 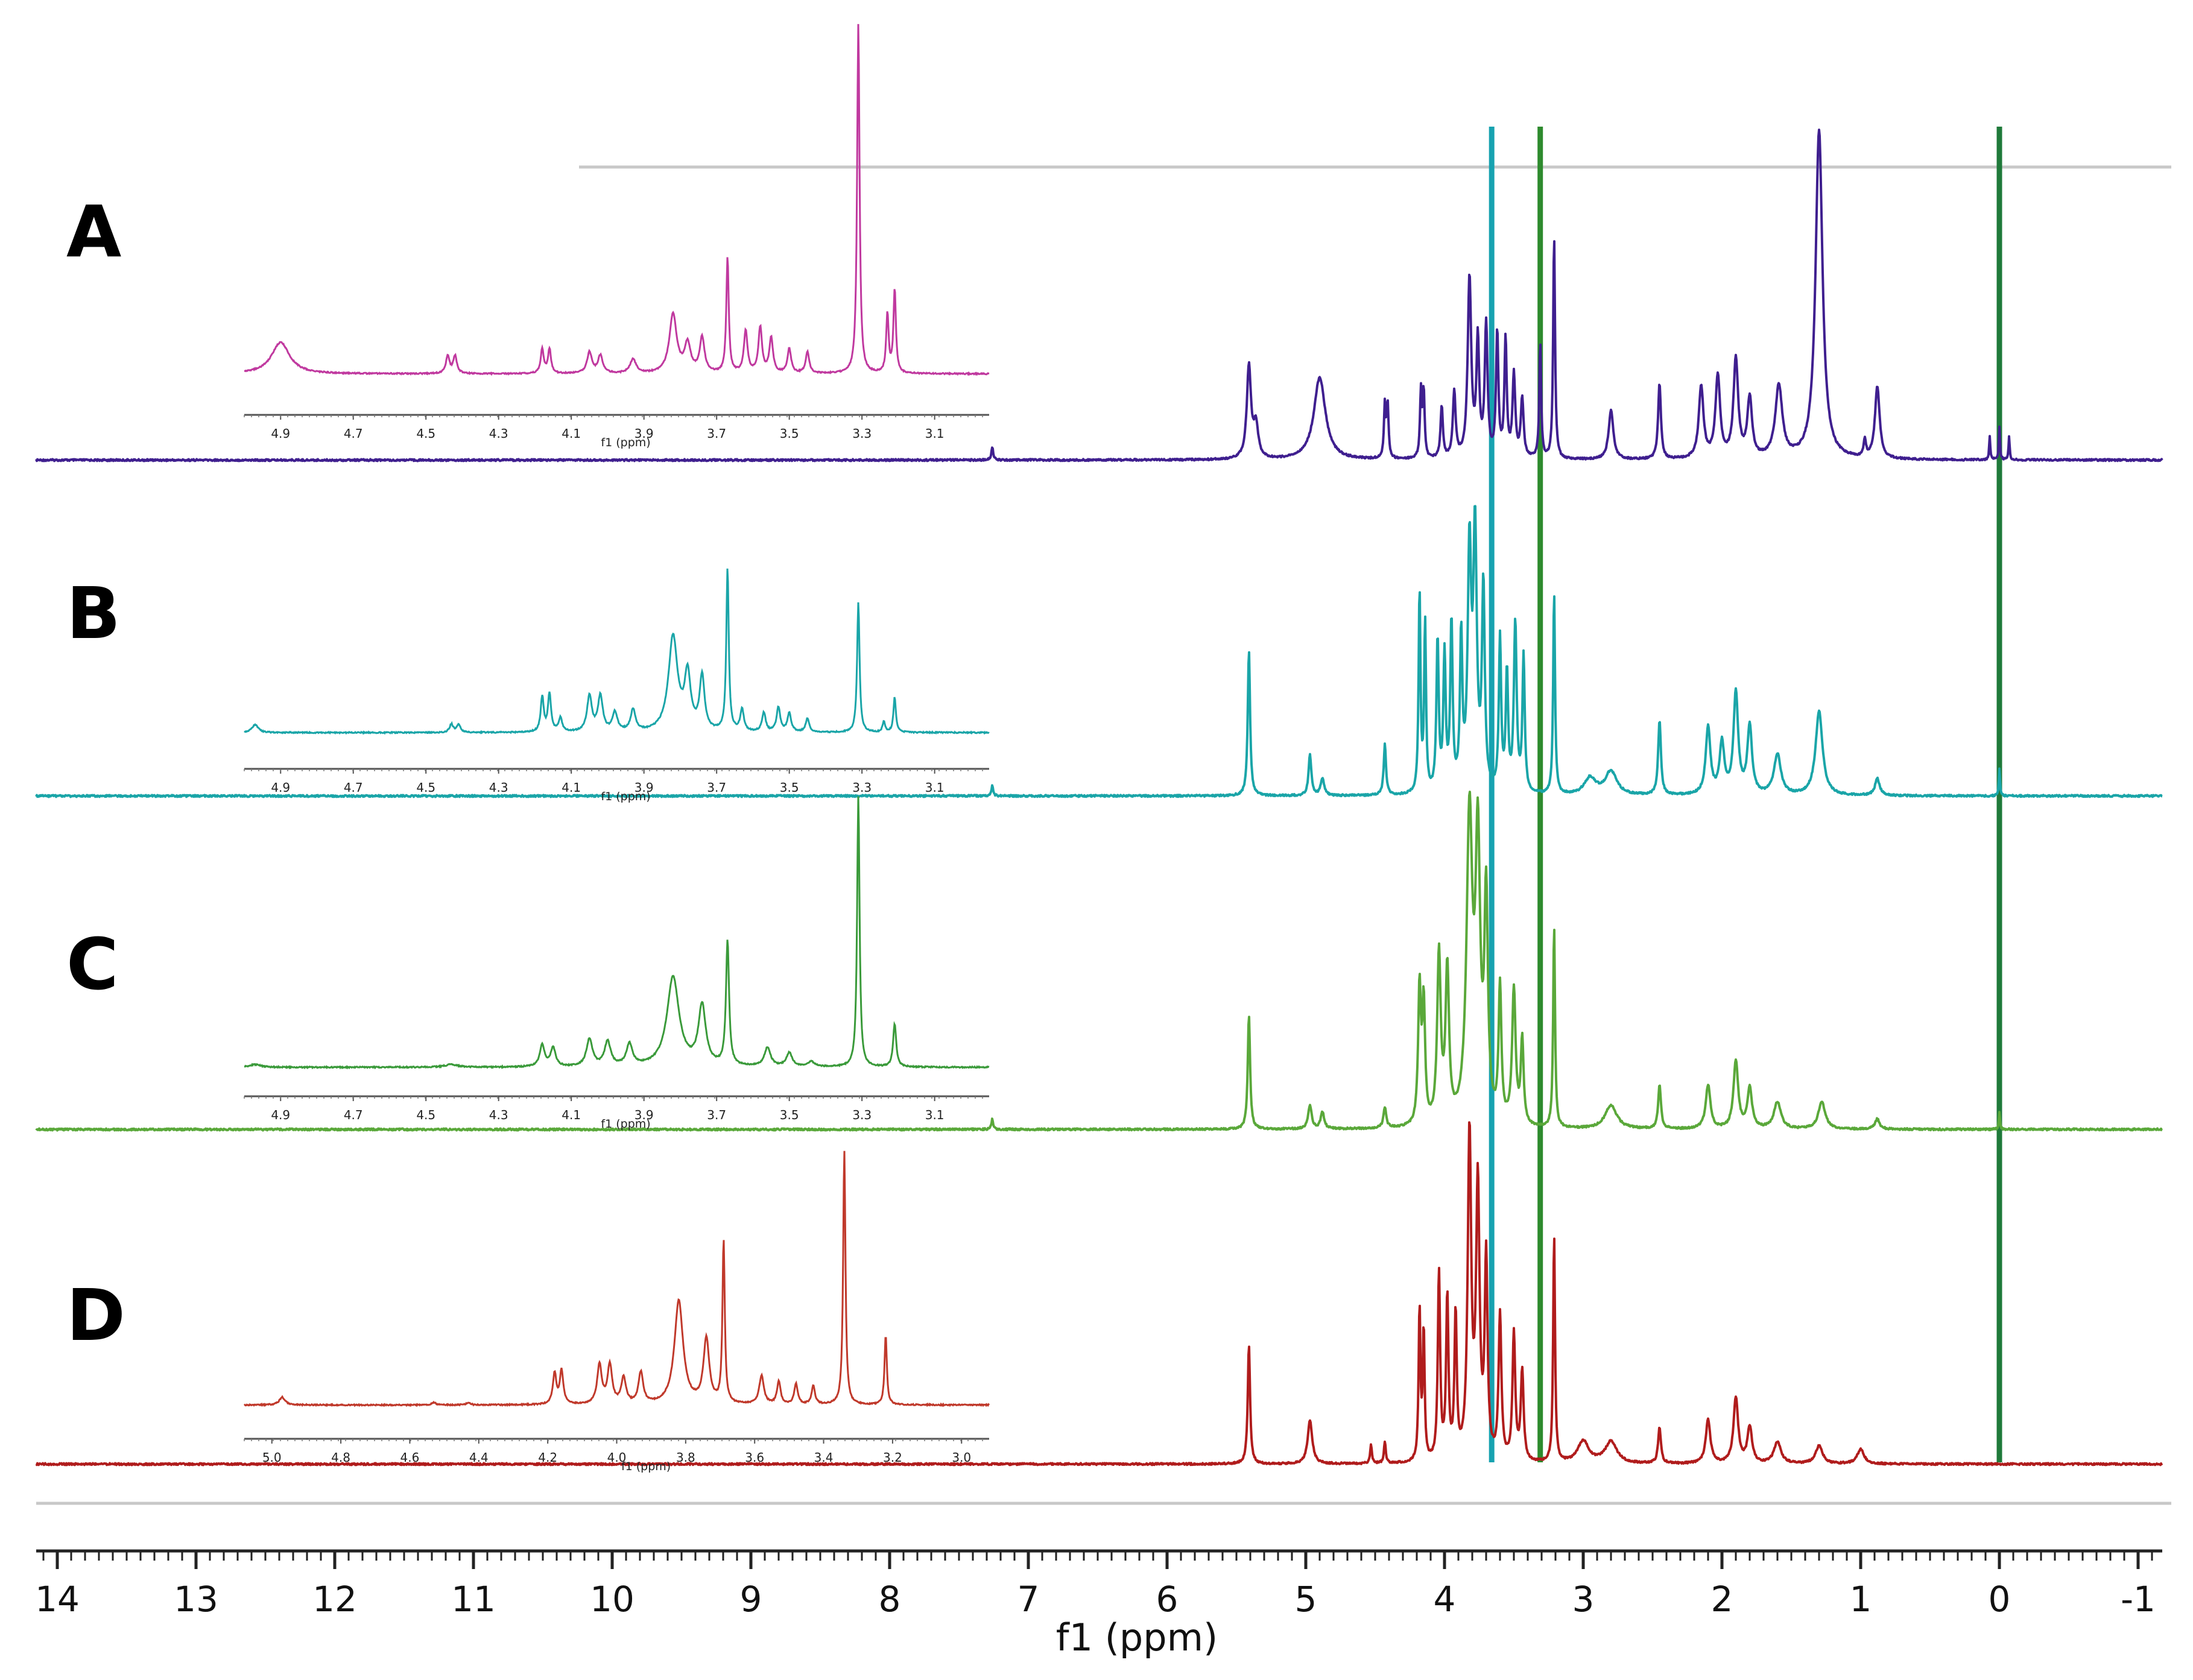 I want to click on inset-tick-label: 4.8, so click(x=341, y=1457).